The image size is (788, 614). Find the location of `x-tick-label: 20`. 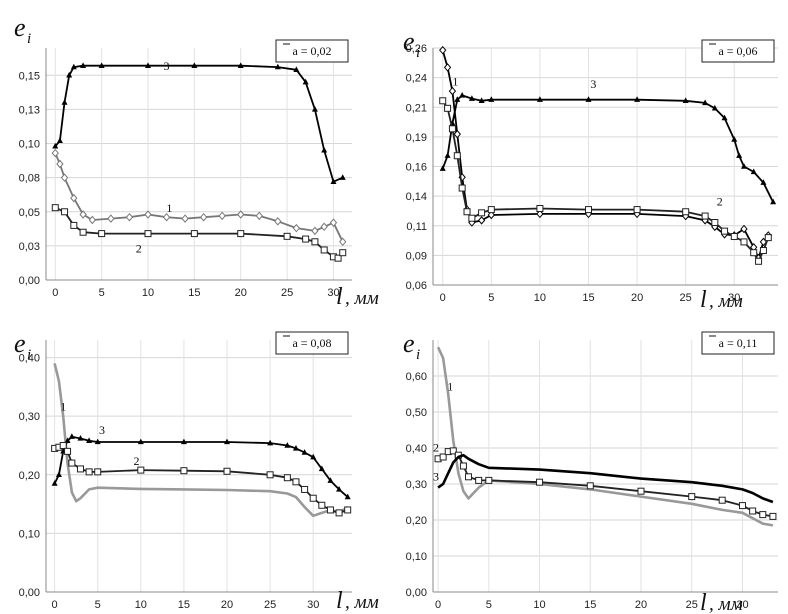

x-tick-label: 20 is located at coordinates (241, 293).